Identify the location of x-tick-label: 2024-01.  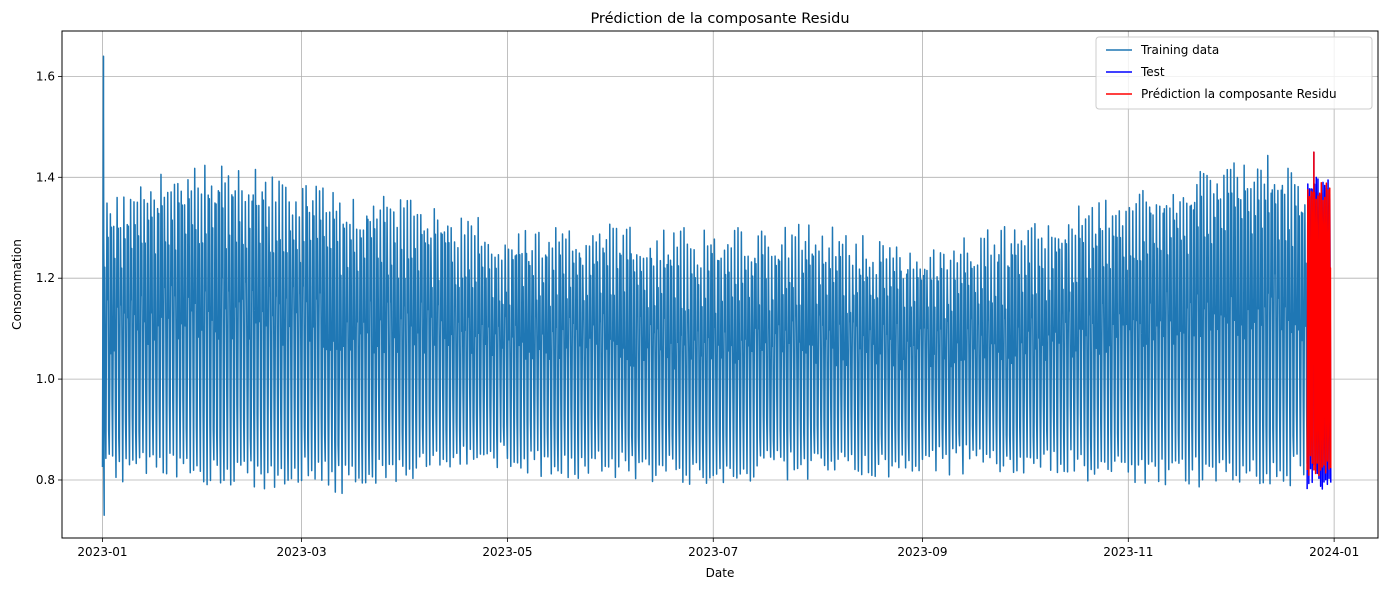
(1334, 552).